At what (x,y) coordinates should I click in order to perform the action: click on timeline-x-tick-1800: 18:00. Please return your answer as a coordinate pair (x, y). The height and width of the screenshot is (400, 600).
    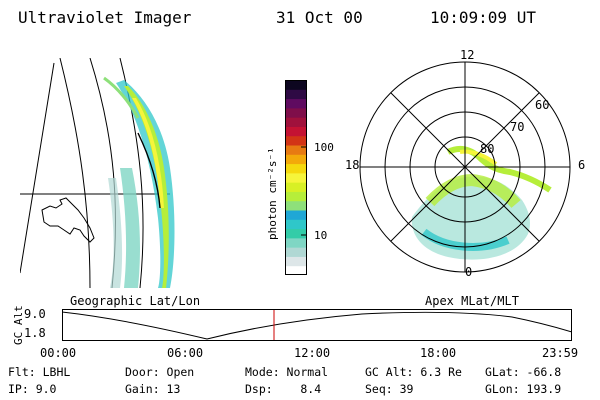
    Looking at the image, I should click on (438, 353).